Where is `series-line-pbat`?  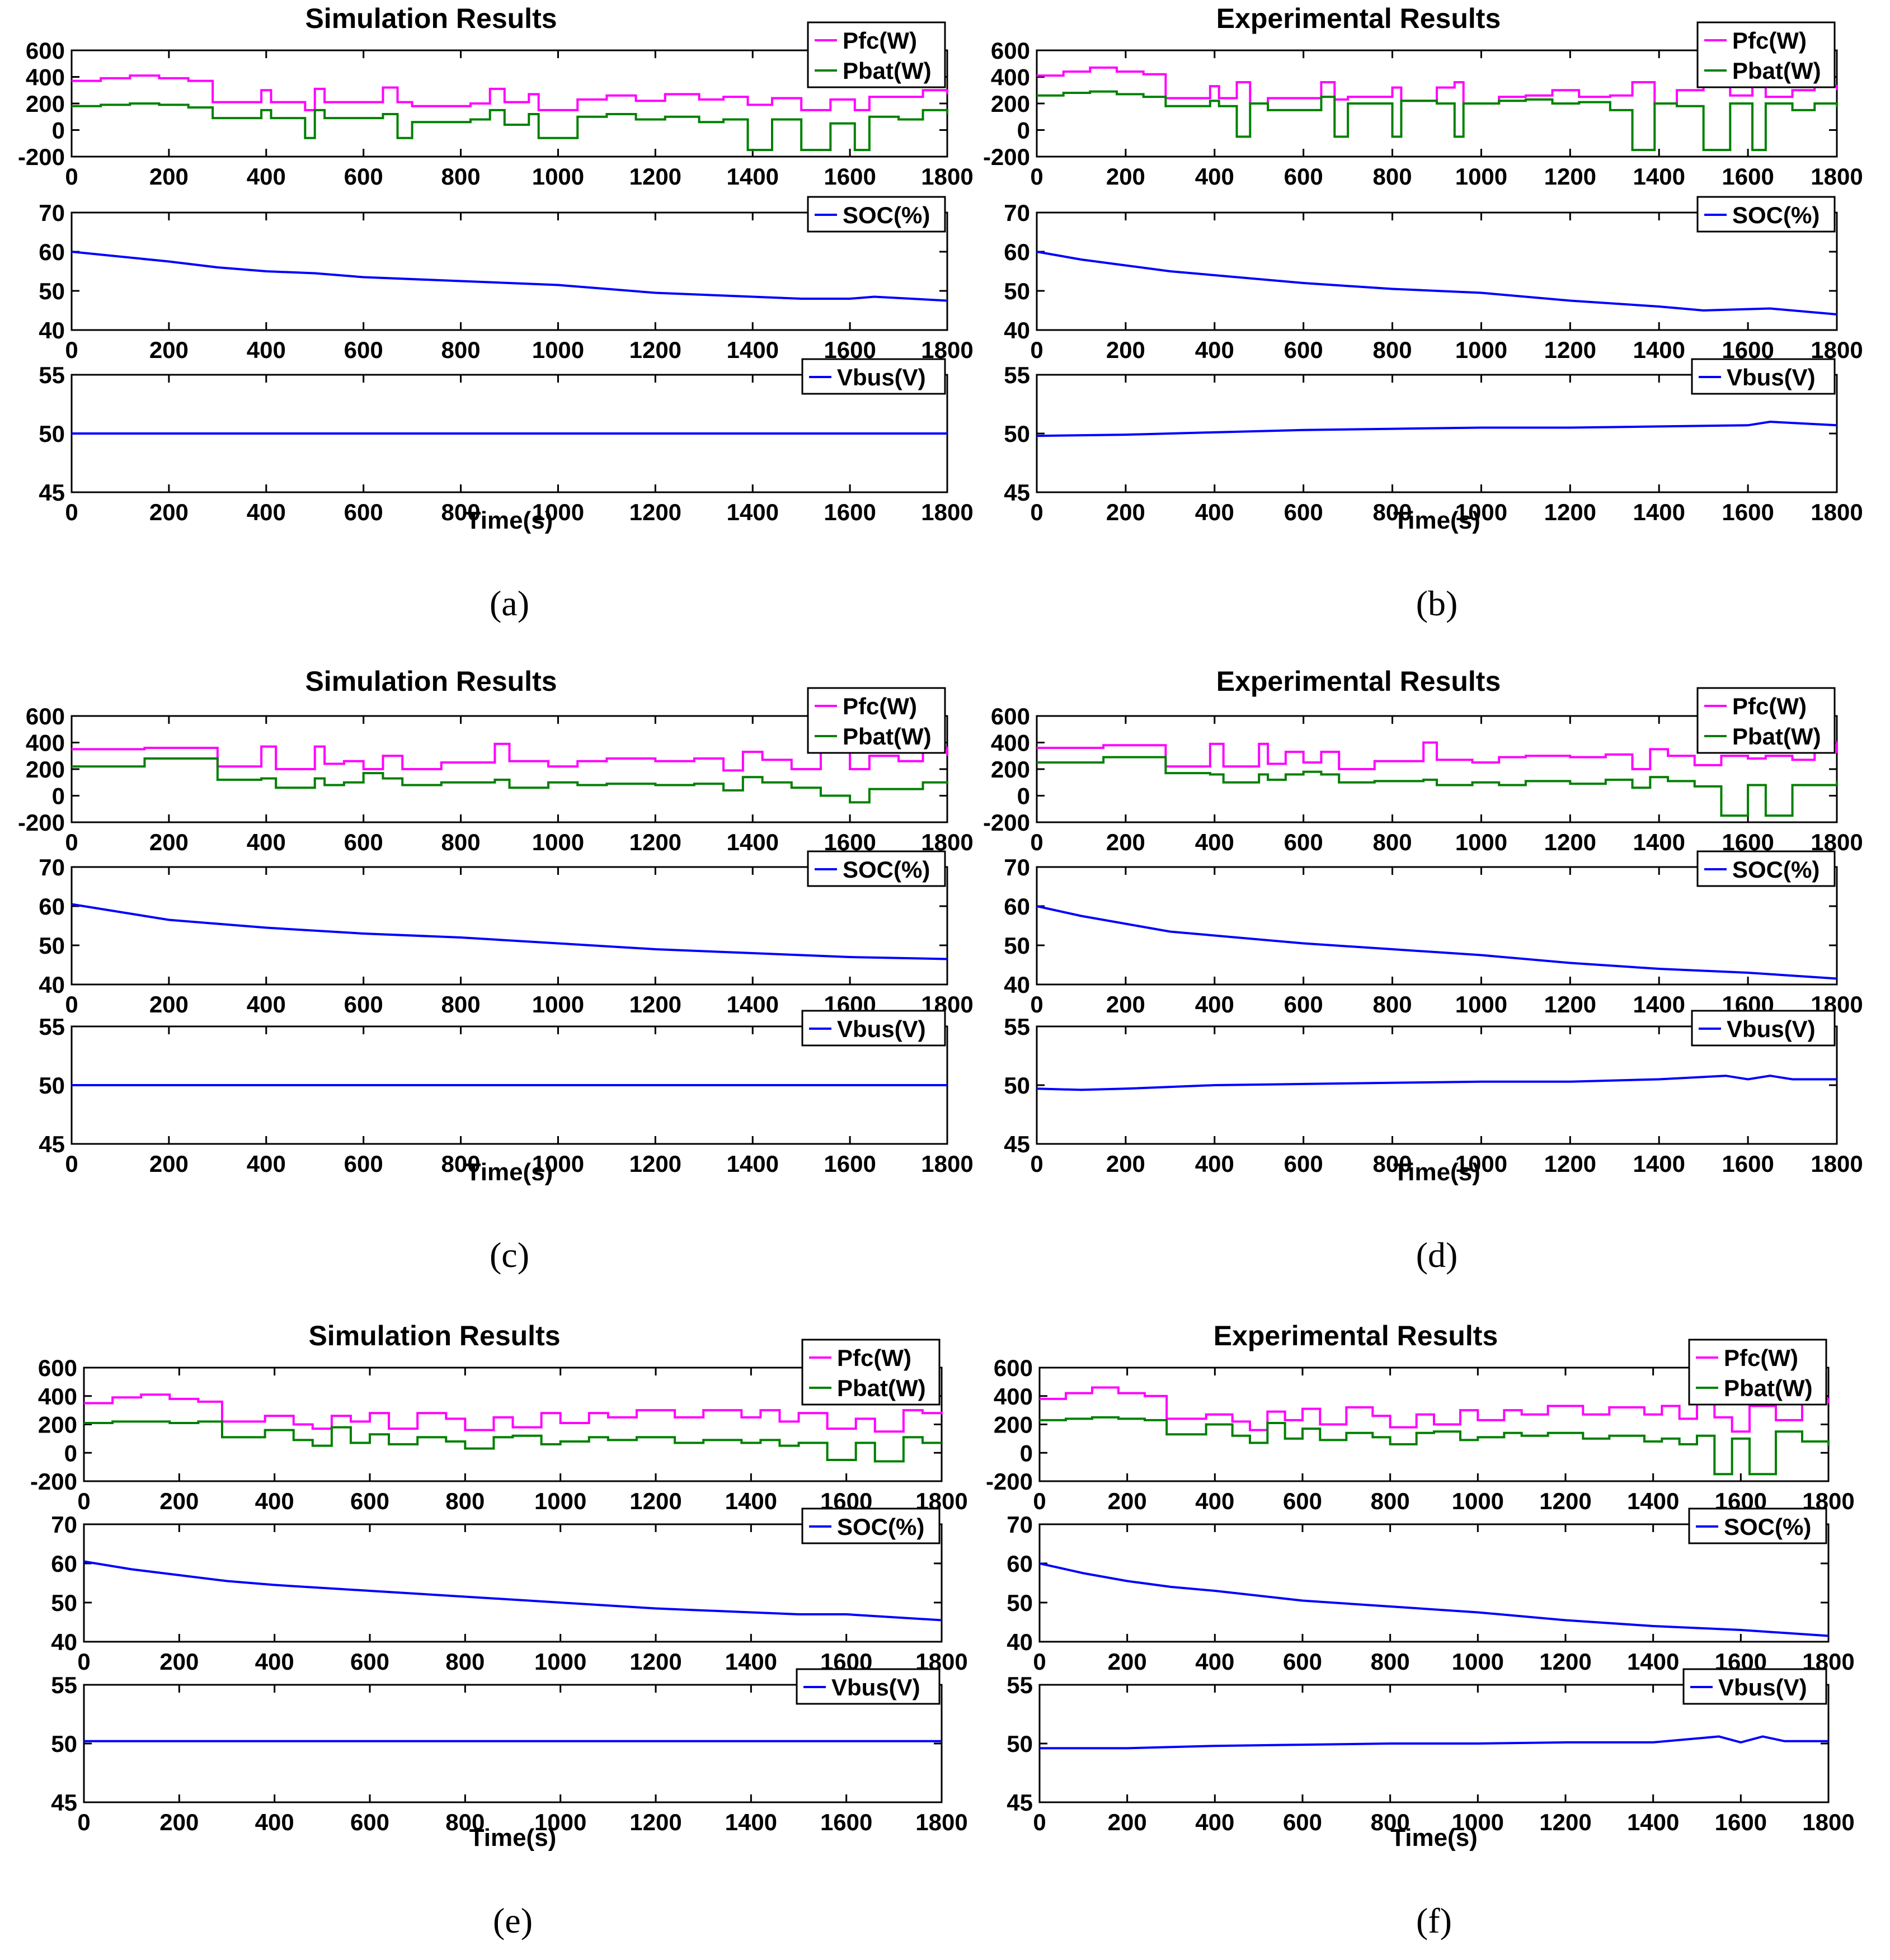
series-line-pbat is located at coordinates (510, 127).